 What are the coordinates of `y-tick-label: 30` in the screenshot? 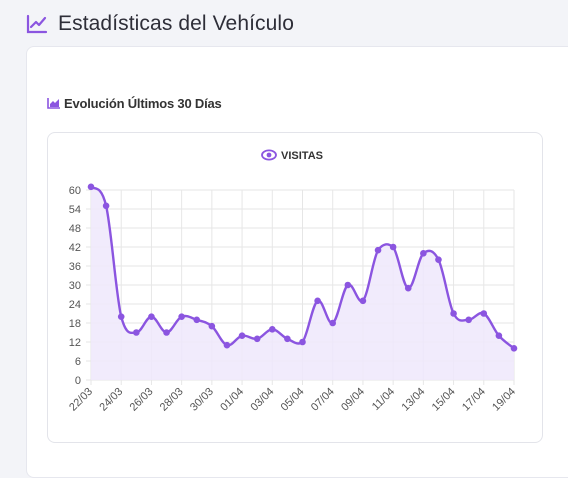 It's located at (75, 286).